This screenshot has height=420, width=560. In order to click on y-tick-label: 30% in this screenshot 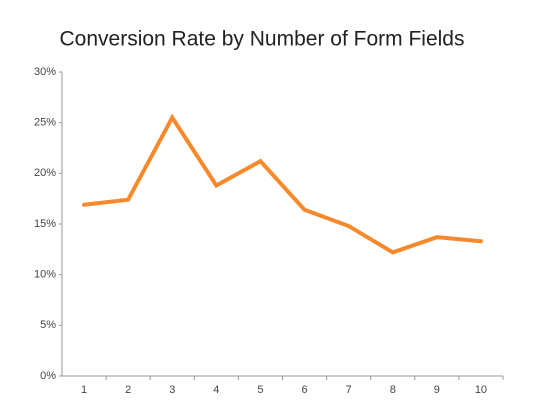, I will do `click(45, 72)`.